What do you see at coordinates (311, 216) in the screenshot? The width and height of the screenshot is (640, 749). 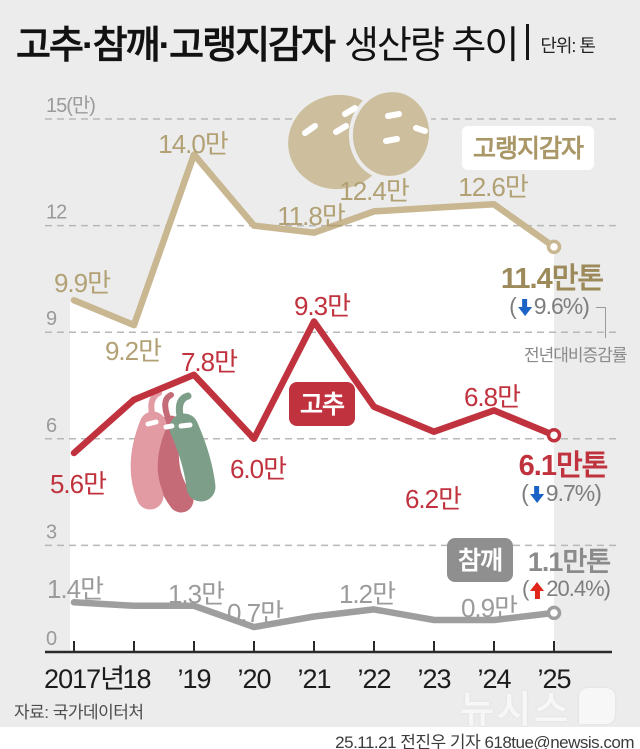 I see `label-potato-2021: 11.8만` at bounding box center [311, 216].